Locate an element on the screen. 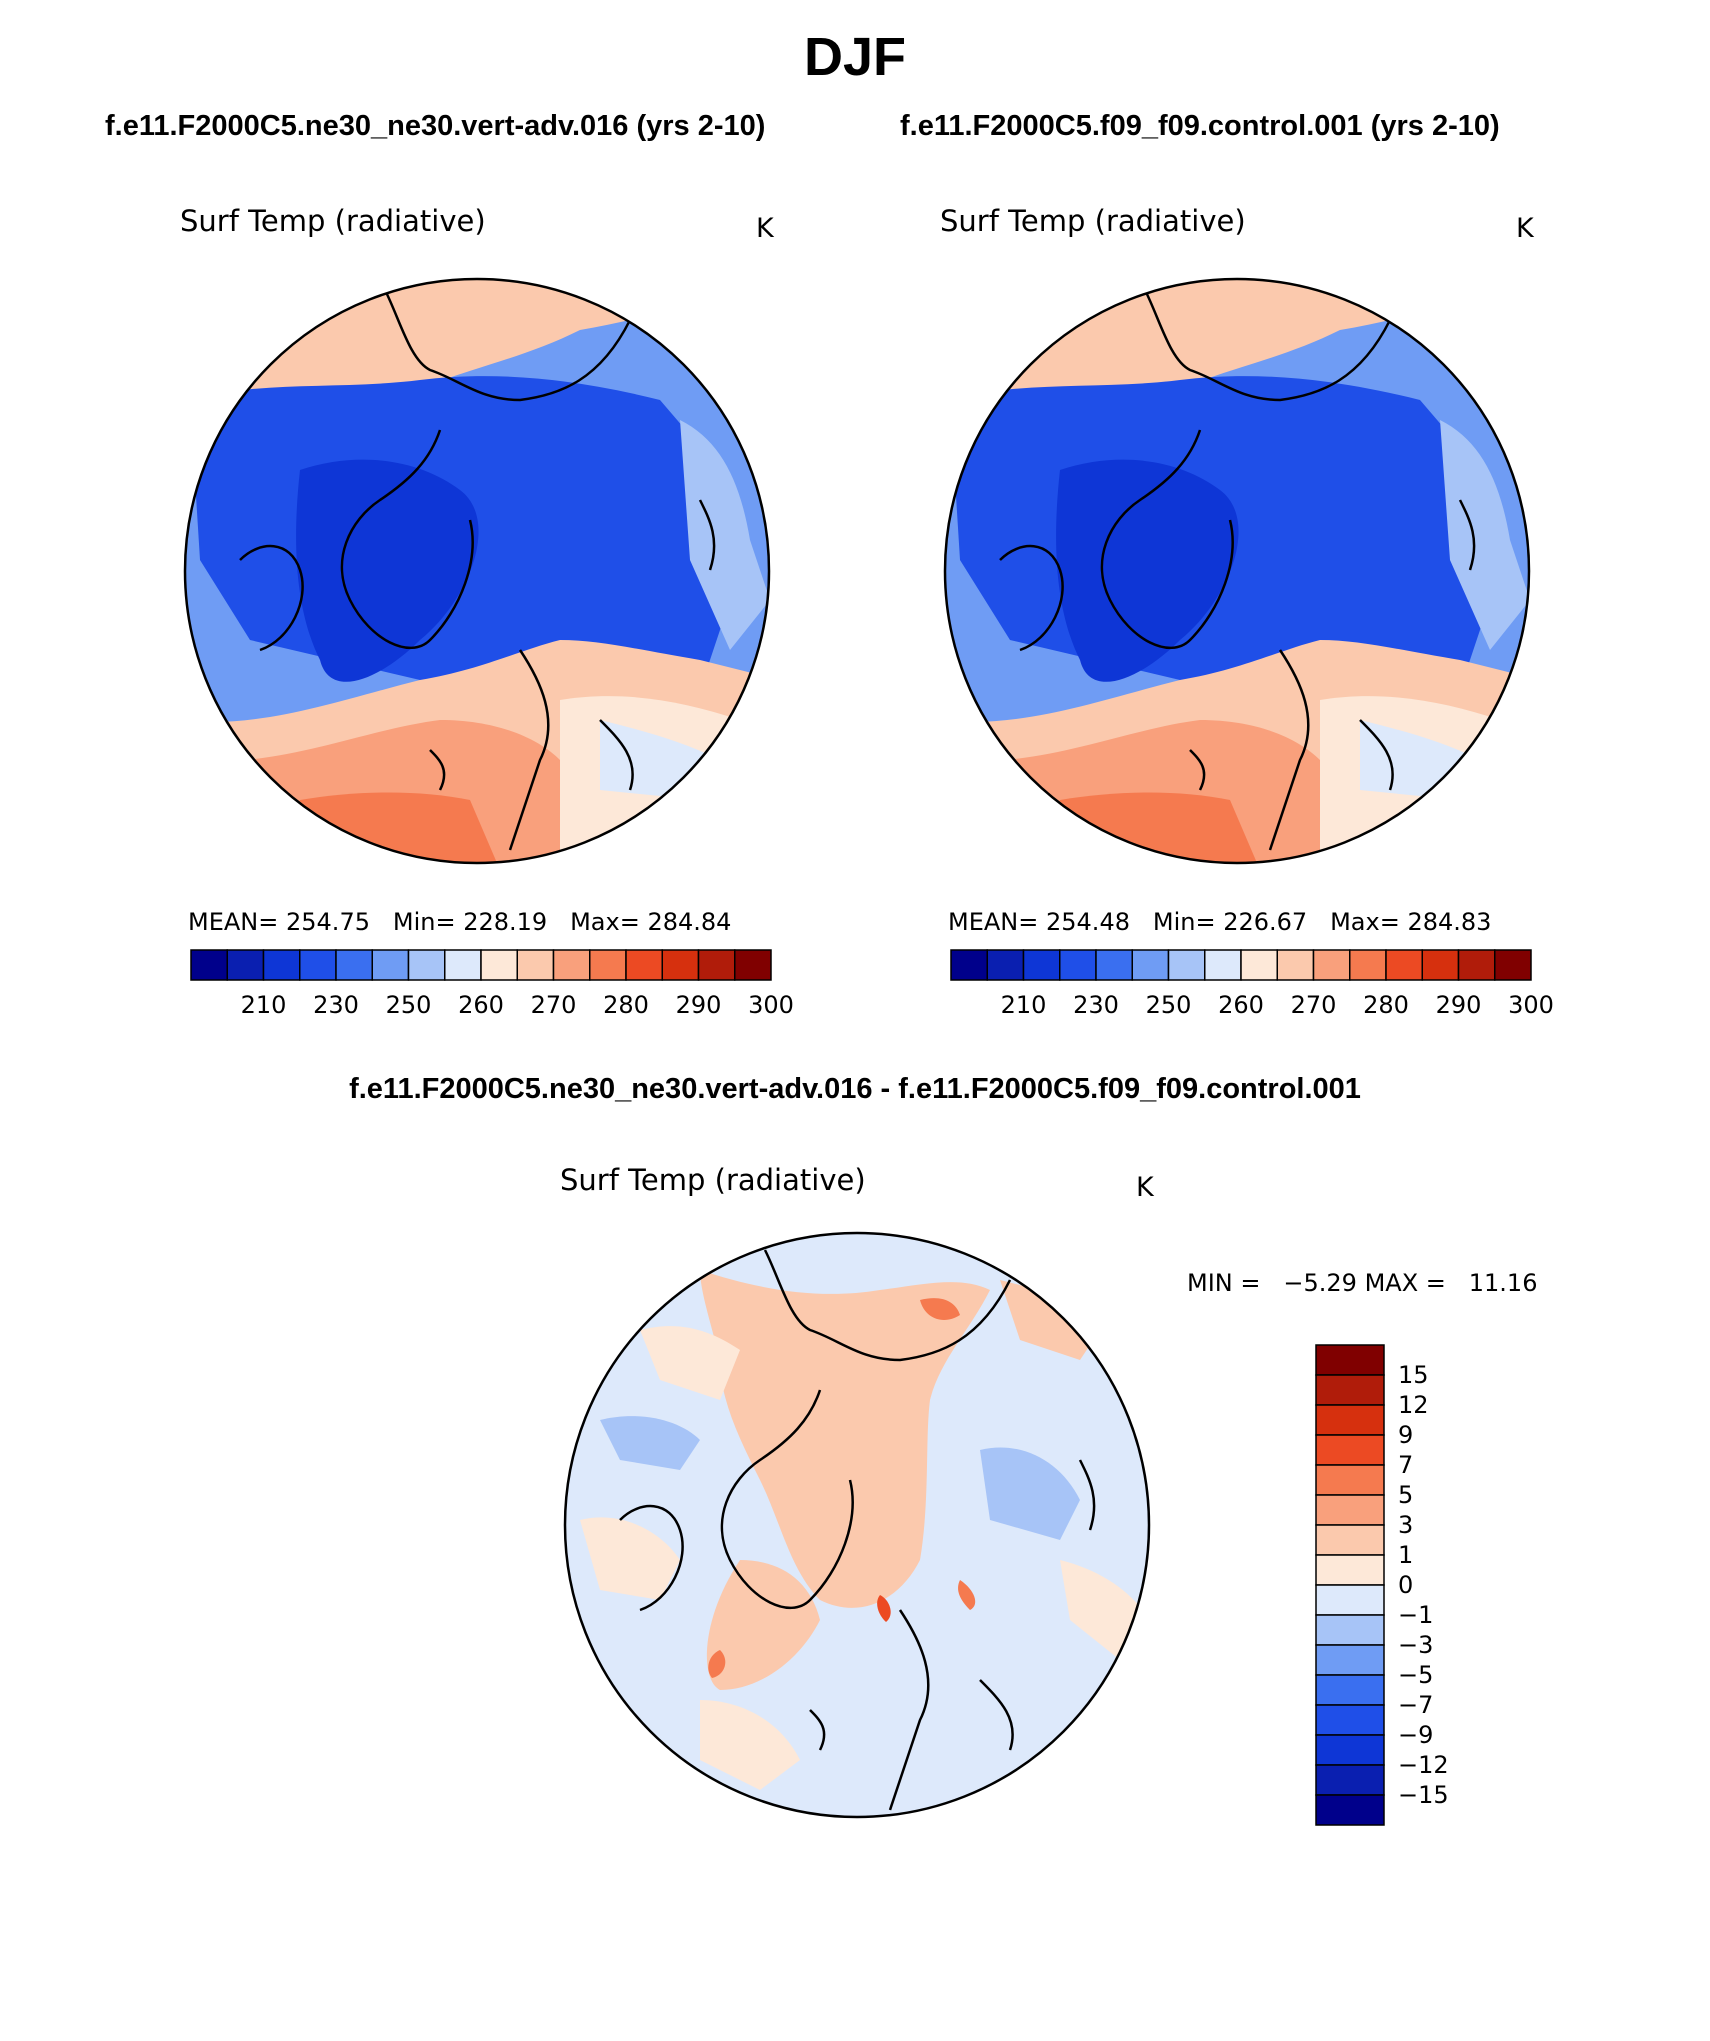  diff-map-fill is located at coordinates (857, 1525).